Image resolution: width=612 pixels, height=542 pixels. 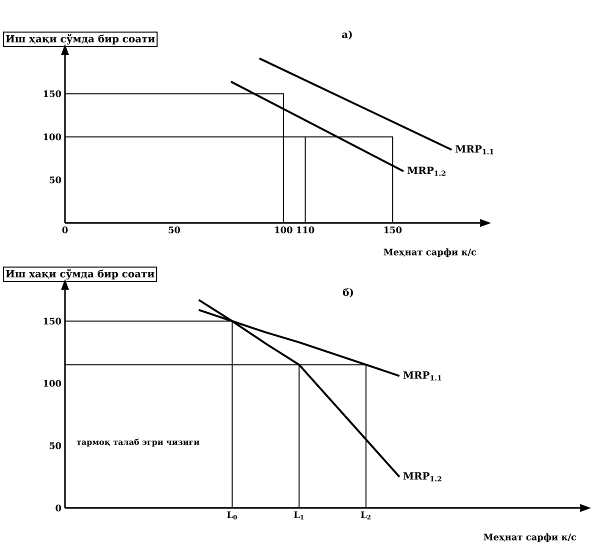 What do you see at coordinates (232, 516) in the screenshot?
I see `x-tick-label: L$_{0}$` at bounding box center [232, 516].